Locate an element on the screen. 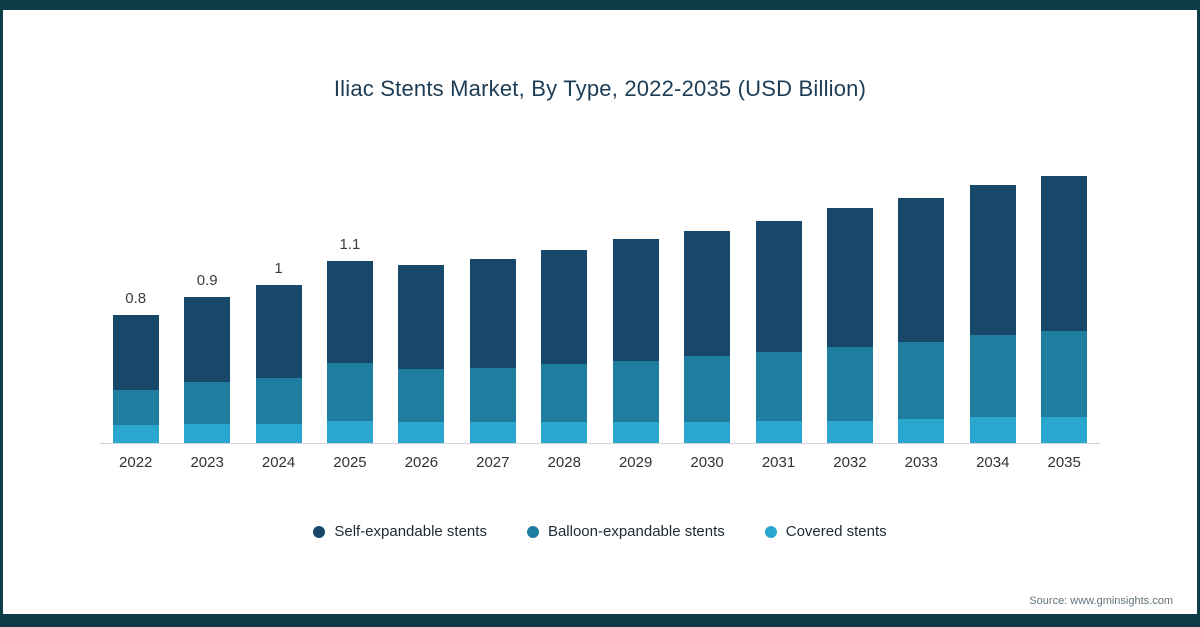 The height and width of the screenshot is (627, 1200). x-axis-label: 2024 is located at coordinates (278, 462).